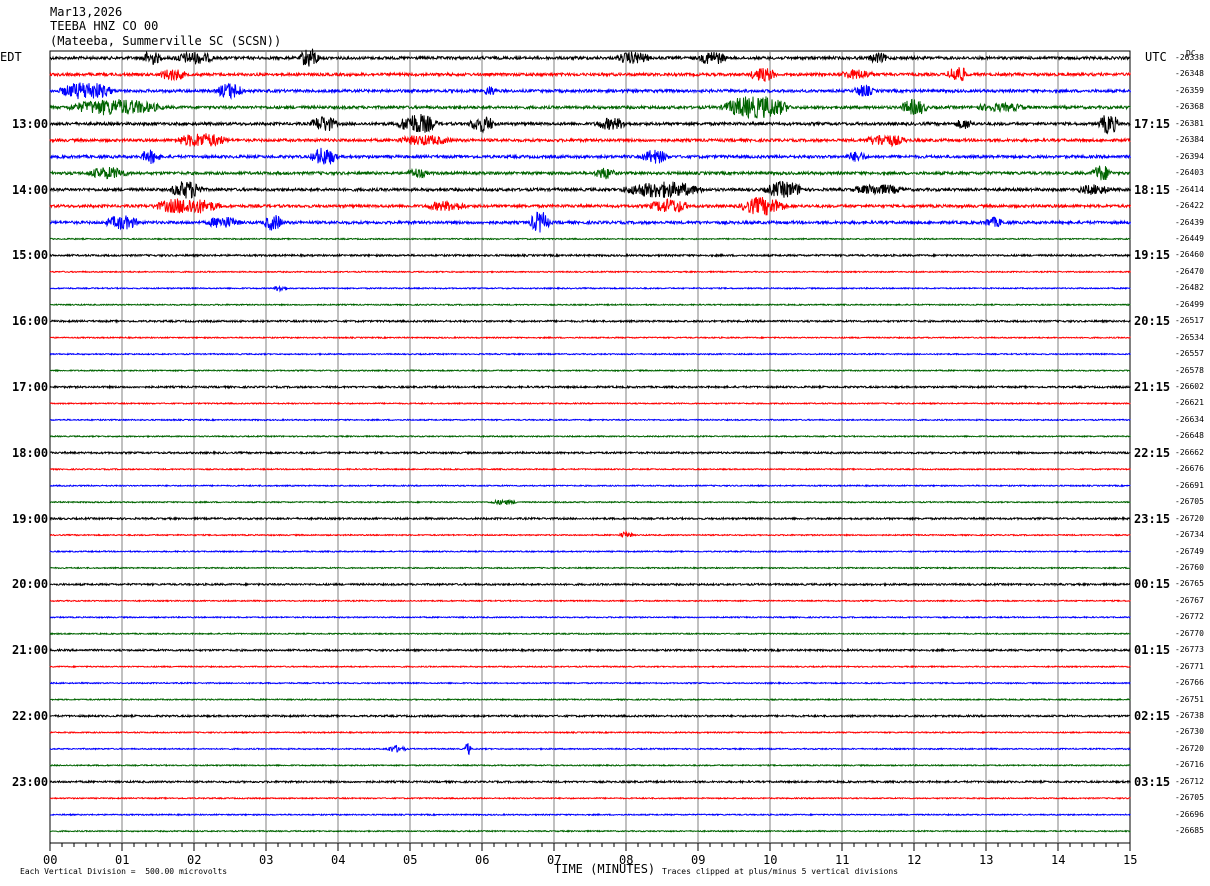 The height and width of the screenshot is (886, 1210). What do you see at coordinates (30, 781) in the screenshot?
I see `hour-label-edt: 23:00` at bounding box center [30, 781].